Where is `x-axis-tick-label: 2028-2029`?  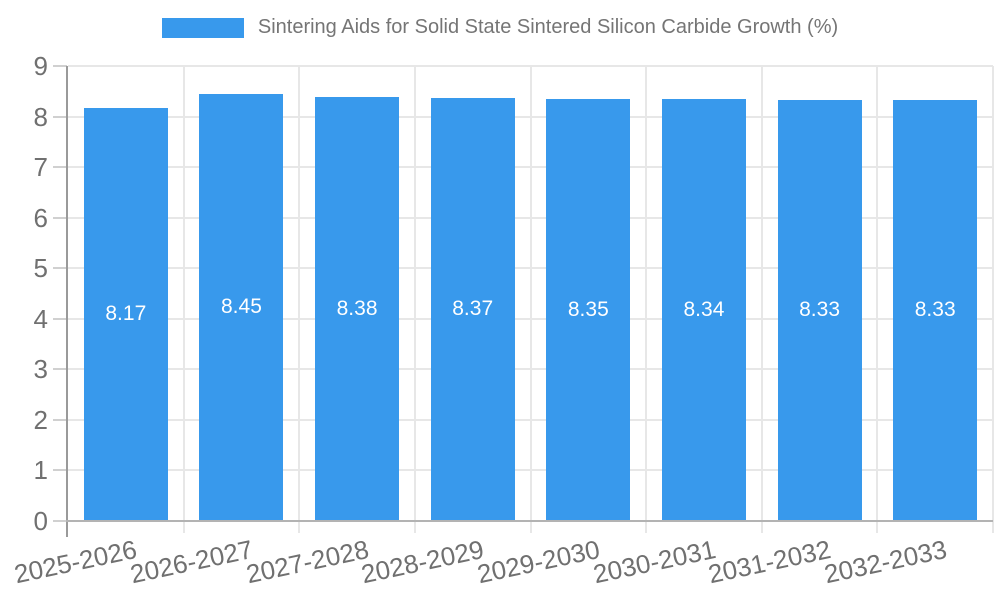
x-axis-tick-label: 2028-2029 is located at coordinates (422, 562).